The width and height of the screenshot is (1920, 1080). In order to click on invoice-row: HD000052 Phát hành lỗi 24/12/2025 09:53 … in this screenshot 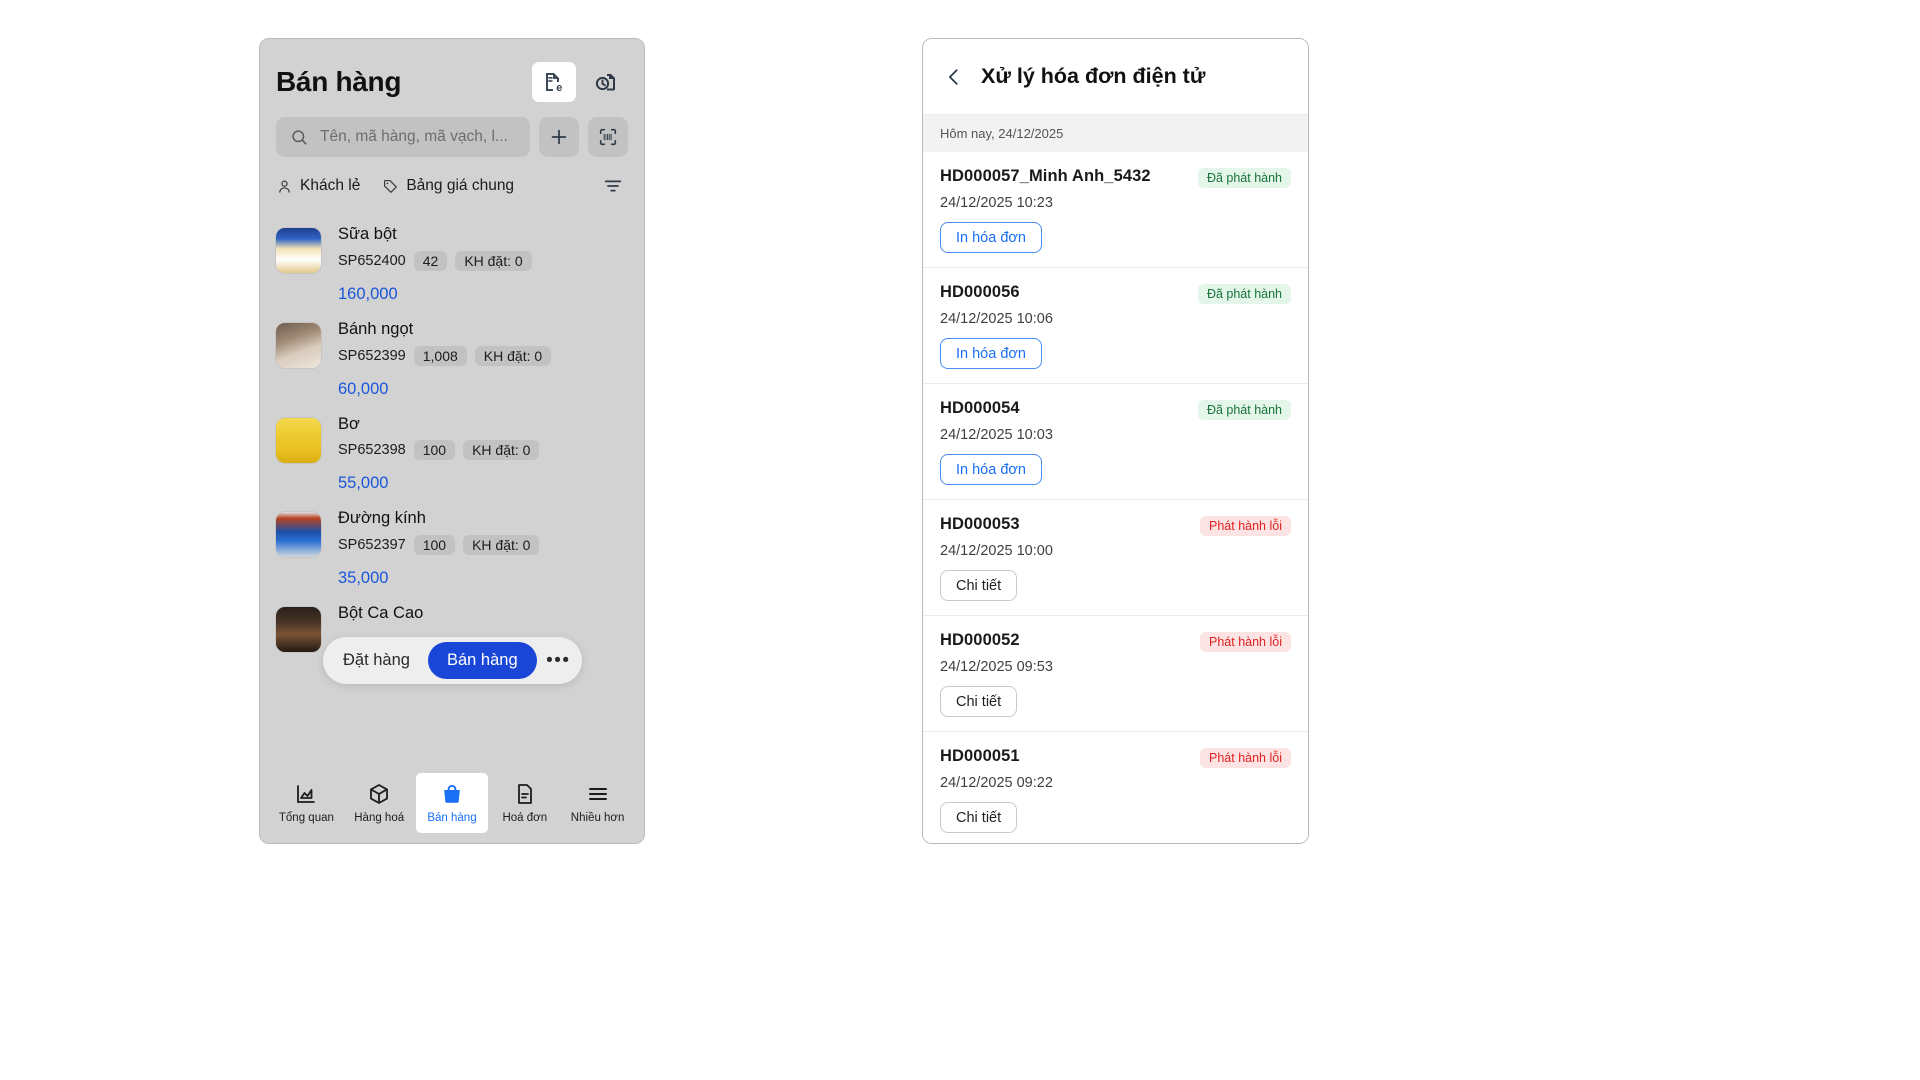, I will do `click(1115, 674)`.